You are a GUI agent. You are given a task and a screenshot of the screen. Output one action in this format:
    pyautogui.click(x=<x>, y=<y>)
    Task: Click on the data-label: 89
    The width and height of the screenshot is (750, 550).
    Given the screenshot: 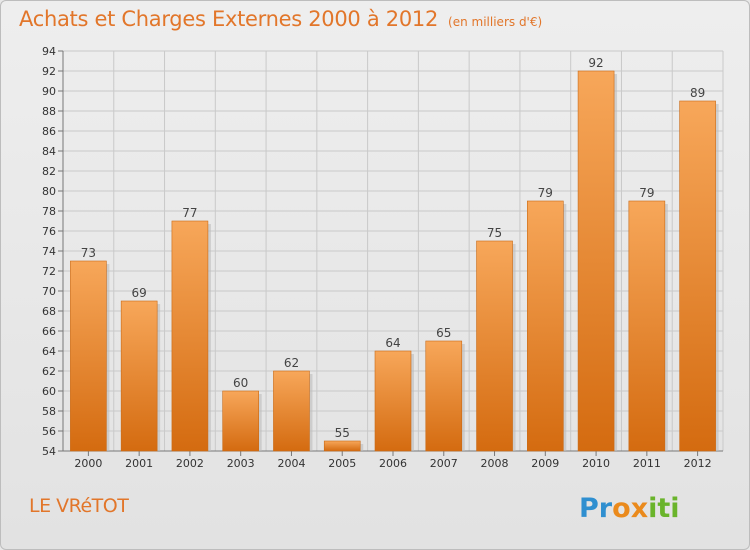 What is the action you would take?
    pyautogui.click(x=697, y=93)
    